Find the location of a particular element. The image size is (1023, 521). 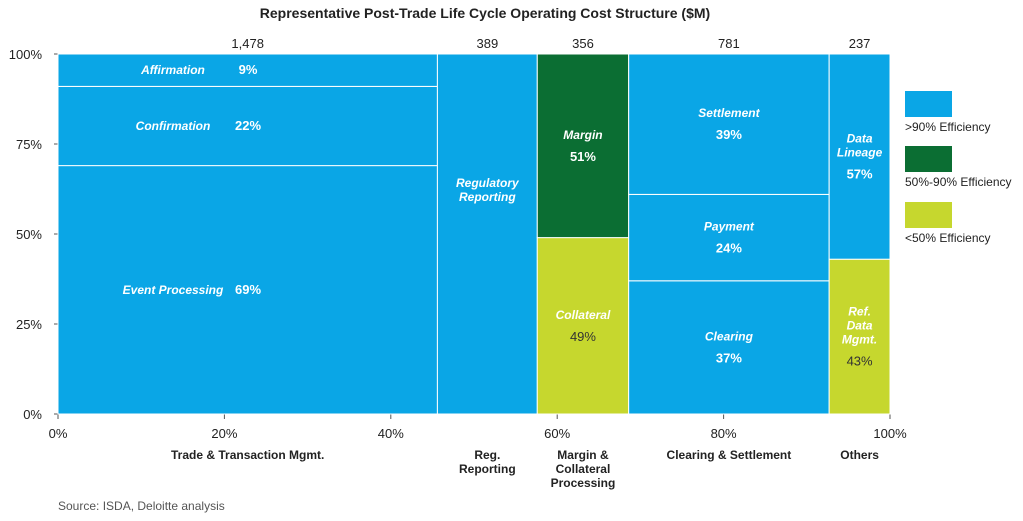

legend-swatch-high is located at coordinates (928, 104).